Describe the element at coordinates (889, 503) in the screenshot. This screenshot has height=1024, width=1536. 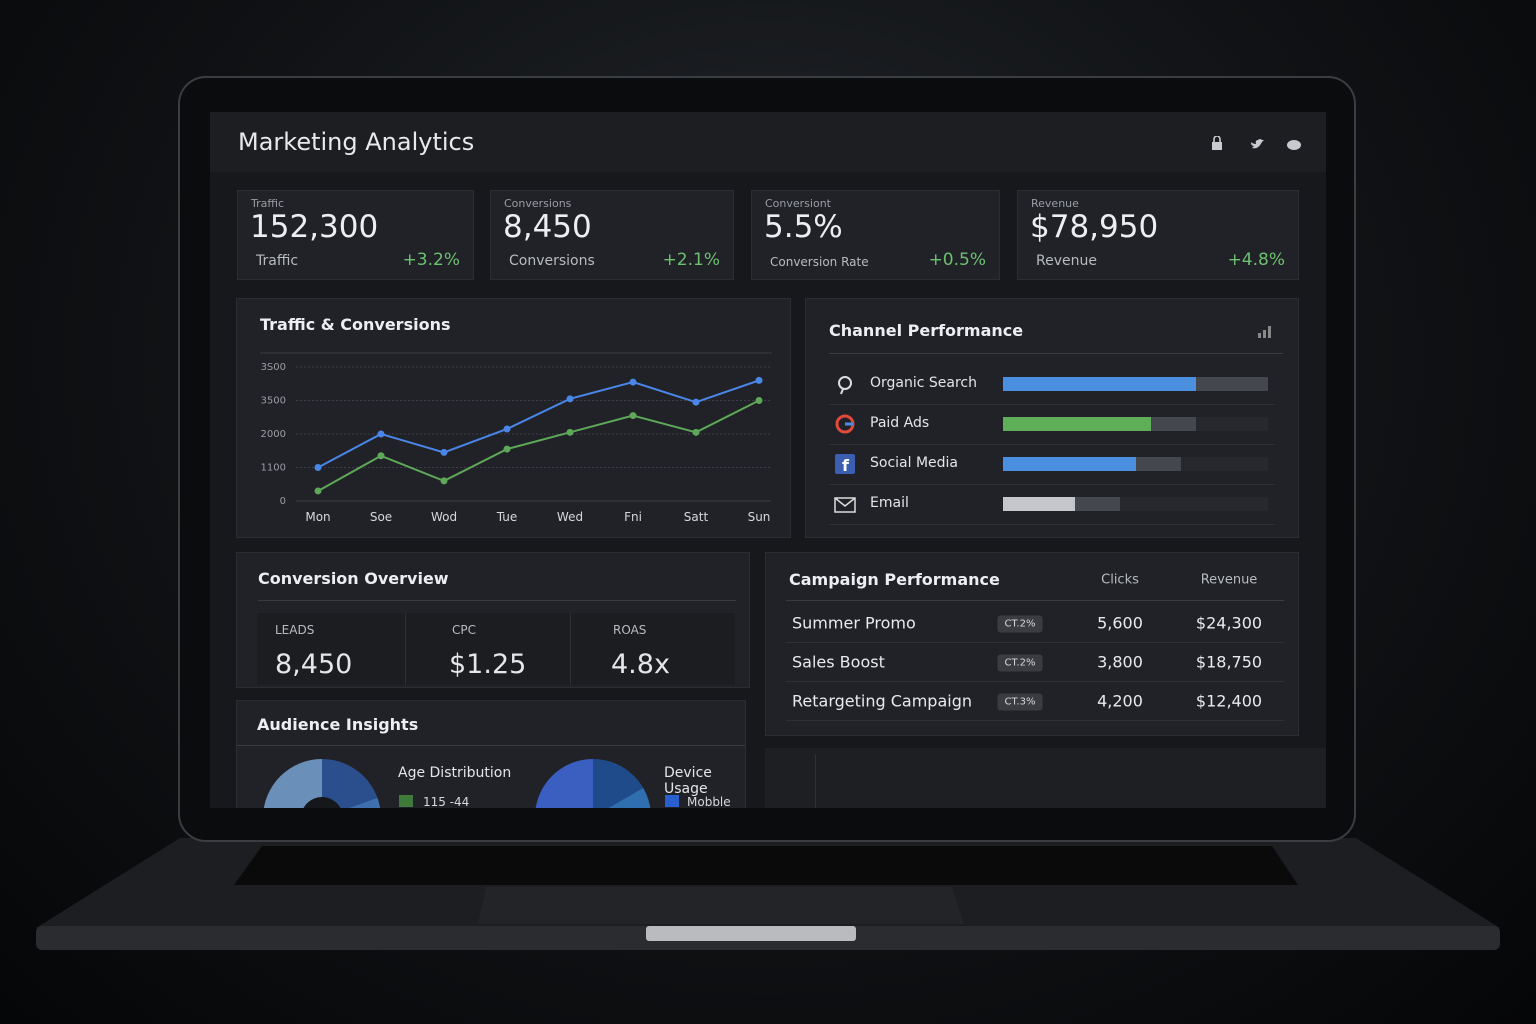
I see `channel-label: Email` at that location.